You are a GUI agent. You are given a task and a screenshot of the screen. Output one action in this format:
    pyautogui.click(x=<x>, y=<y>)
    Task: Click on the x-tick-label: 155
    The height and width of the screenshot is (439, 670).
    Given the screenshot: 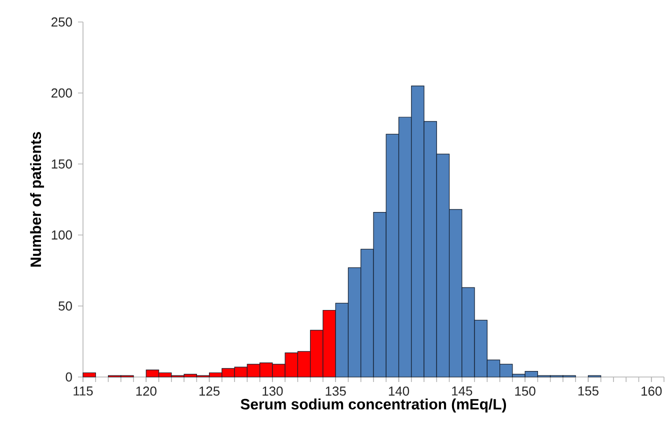 What is the action you would take?
    pyautogui.click(x=588, y=391)
    